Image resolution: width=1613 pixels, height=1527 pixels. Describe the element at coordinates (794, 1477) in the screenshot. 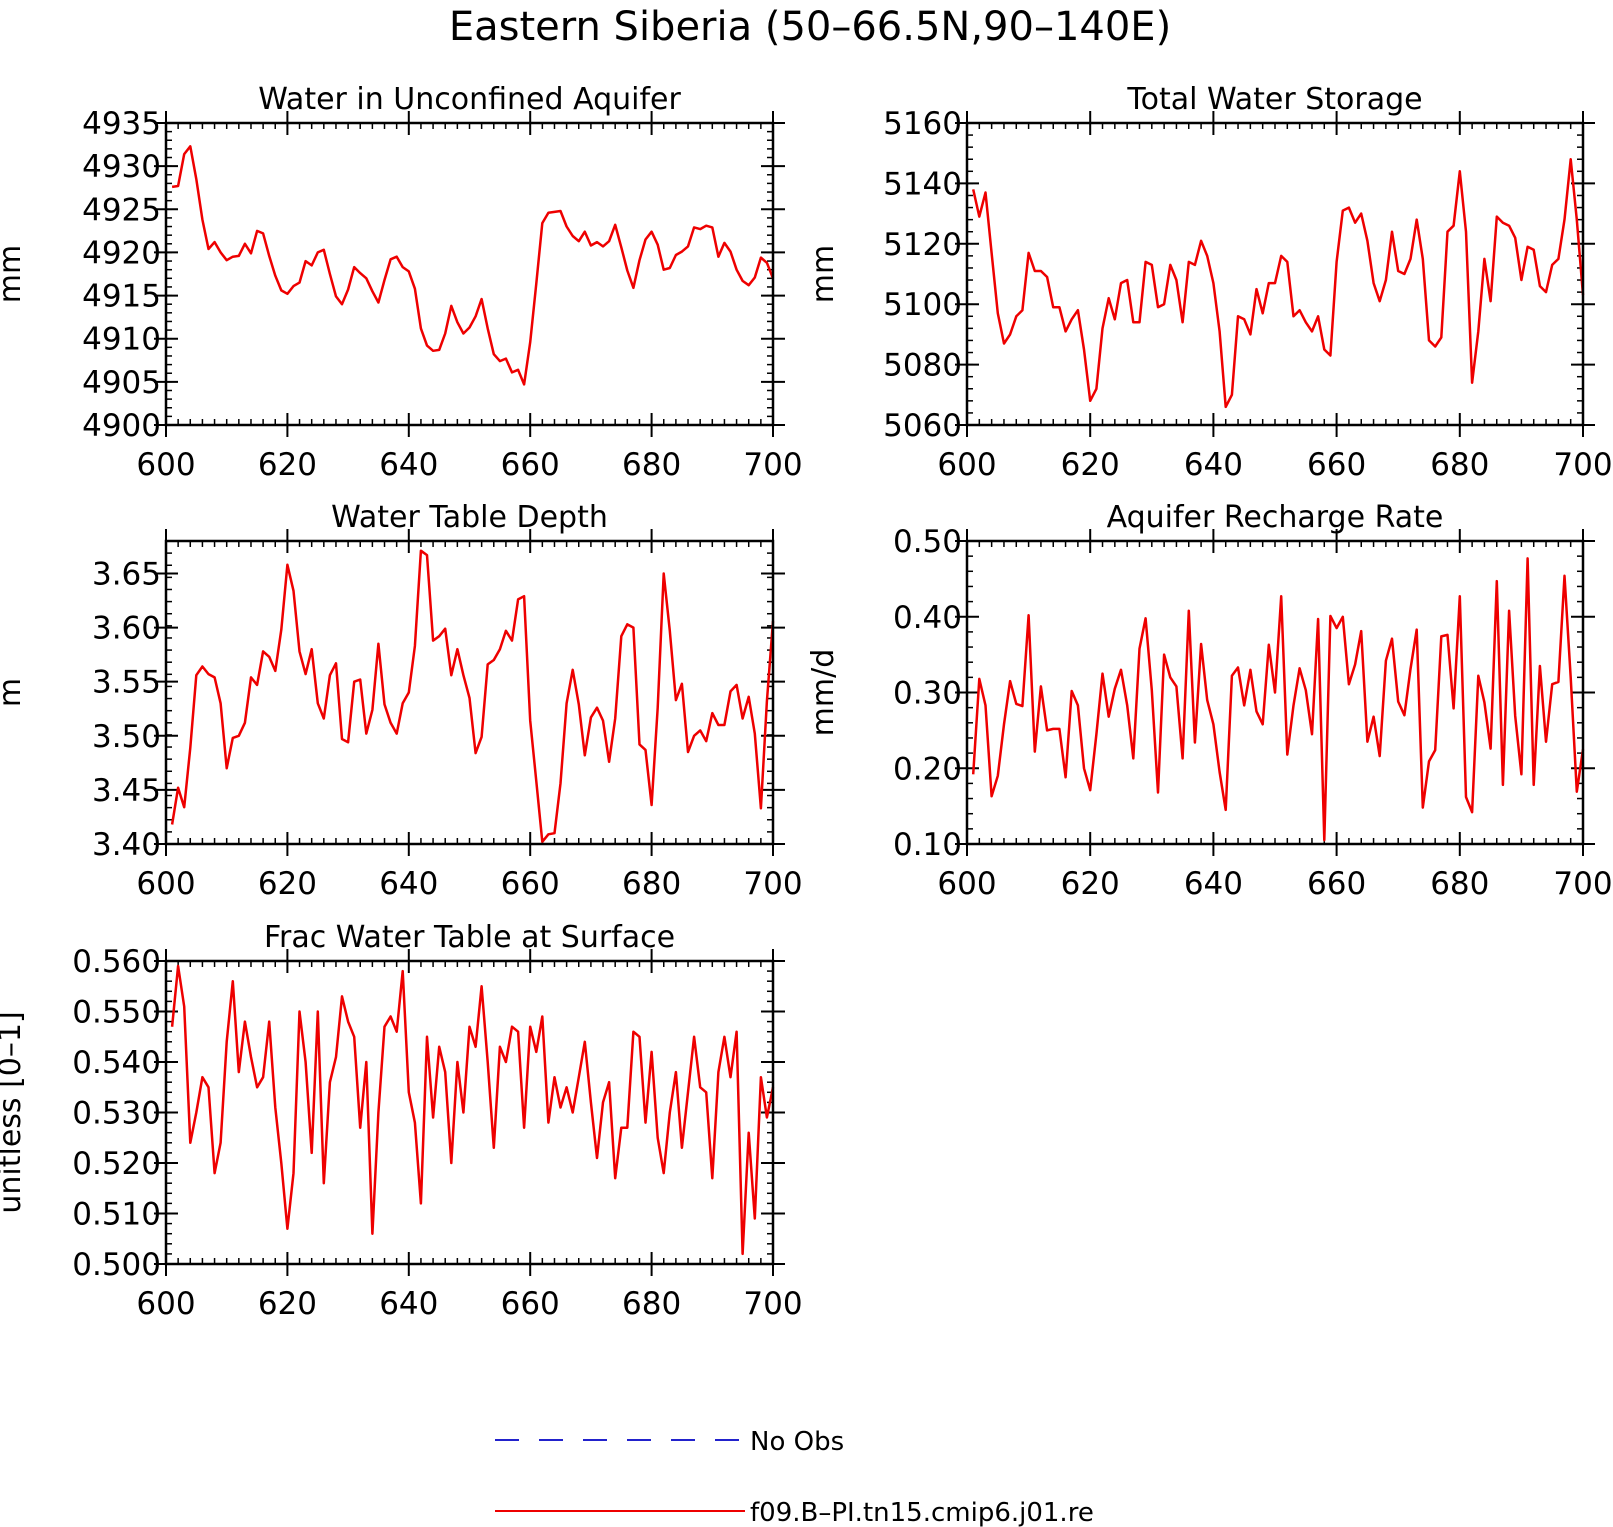

I see `legend: No Obs f09.B–PI.tn15.cmip6.j01.re` at that location.